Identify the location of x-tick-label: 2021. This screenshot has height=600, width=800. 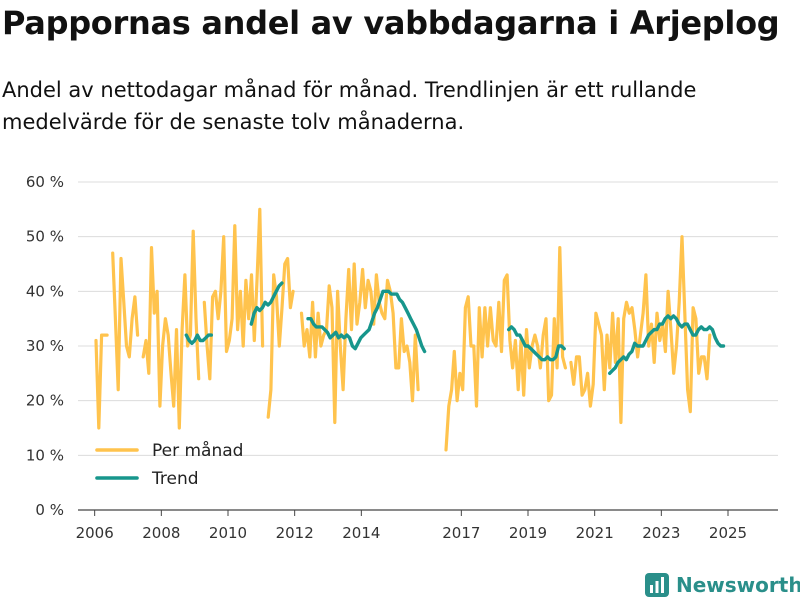
(595, 533).